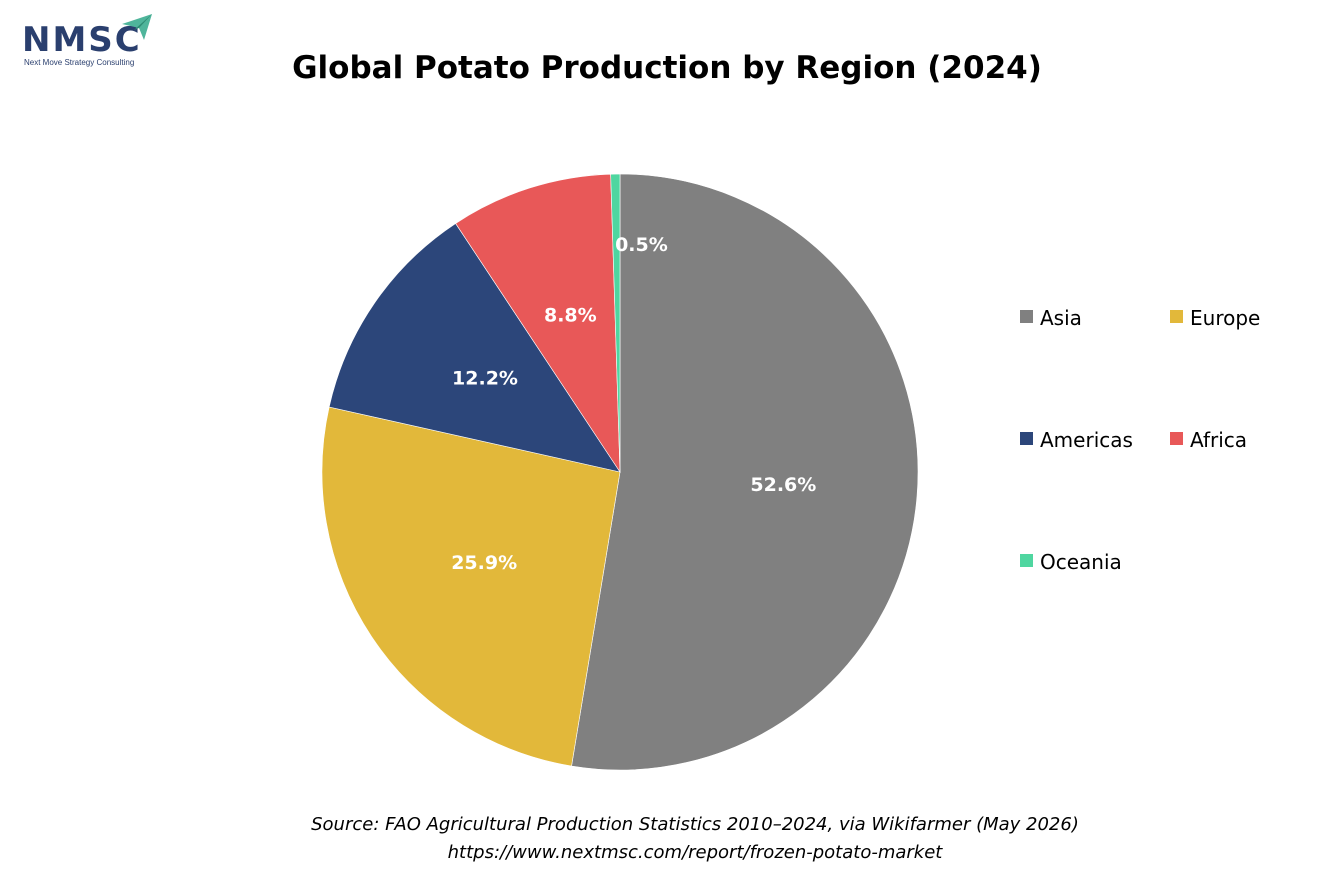 The height and width of the screenshot is (889, 1334). I want to click on legend-item-oceania: Oceania, so click(1071, 565).